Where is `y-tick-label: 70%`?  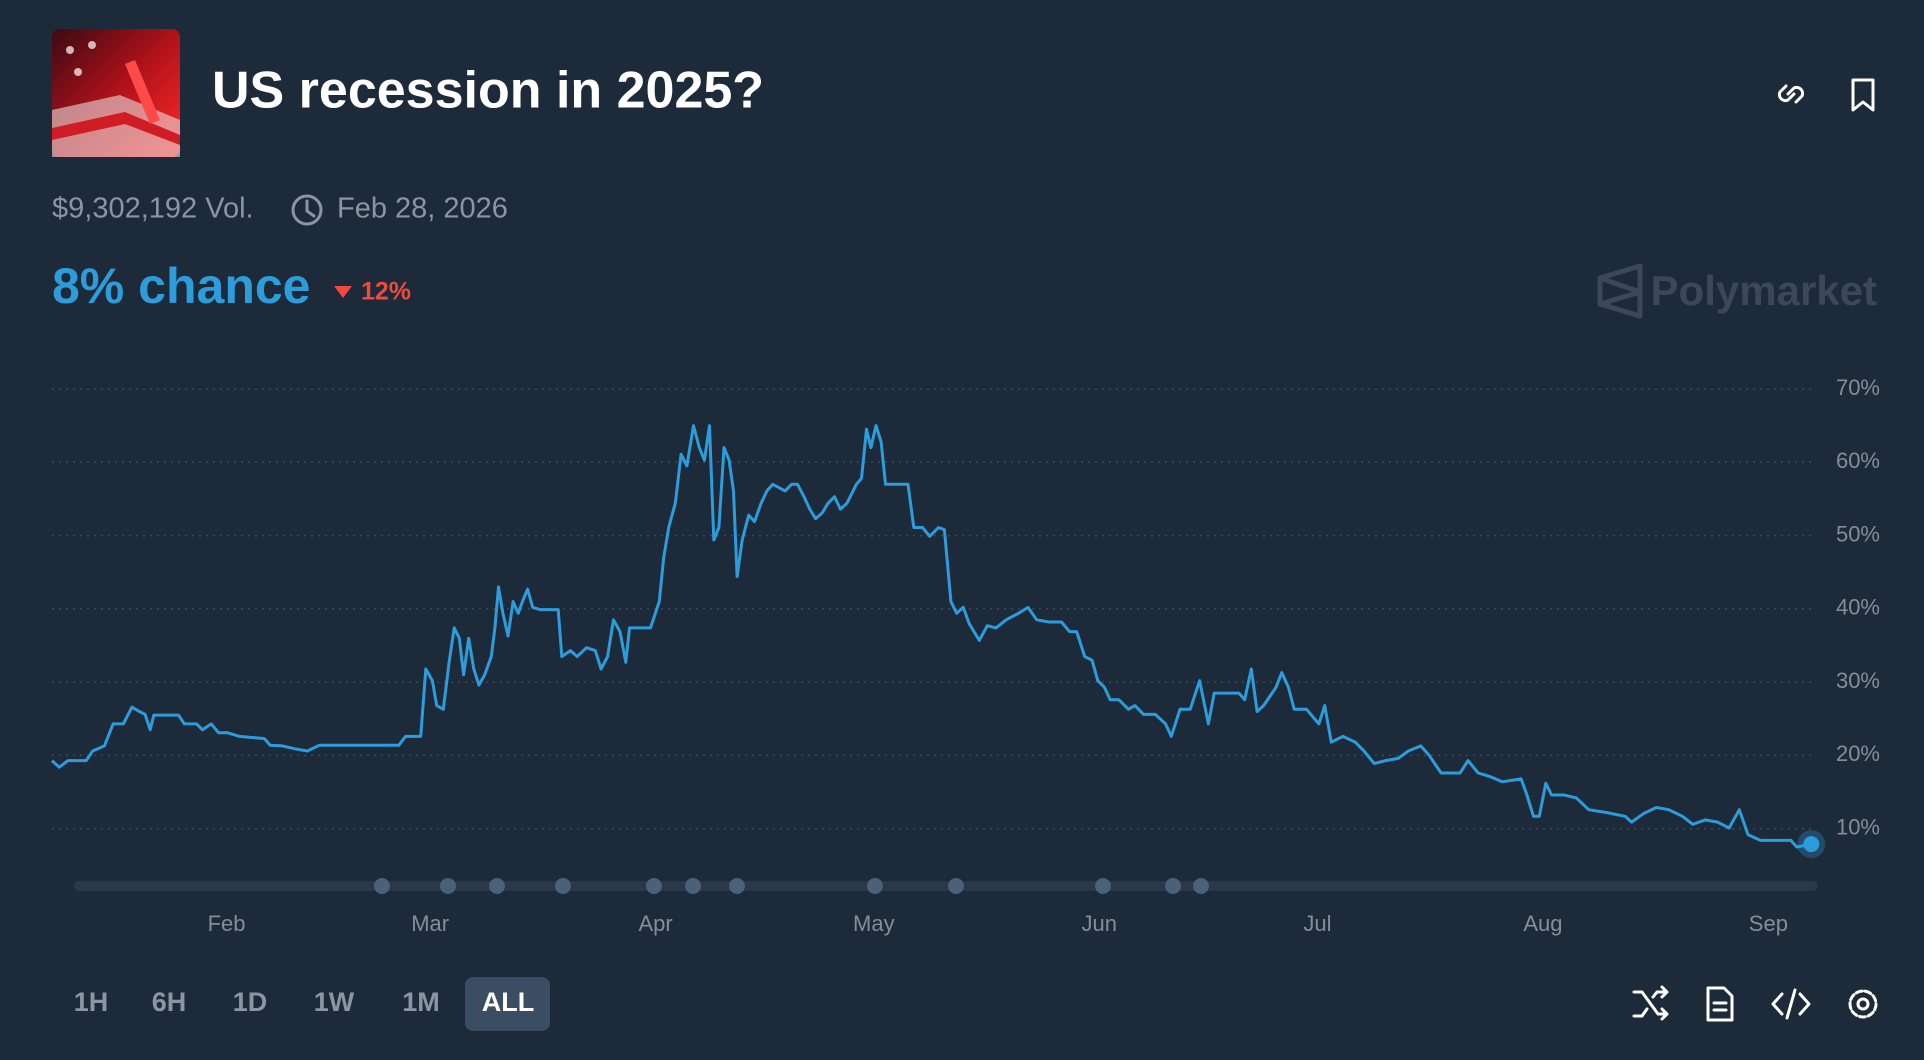
y-tick-label: 70% is located at coordinates (1858, 387).